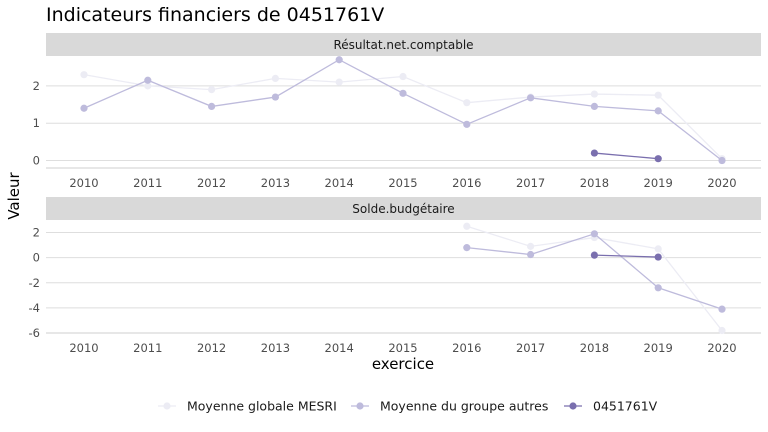 The height and width of the screenshot is (432, 768). I want to click on x-axis-title: exercice, so click(403, 364).